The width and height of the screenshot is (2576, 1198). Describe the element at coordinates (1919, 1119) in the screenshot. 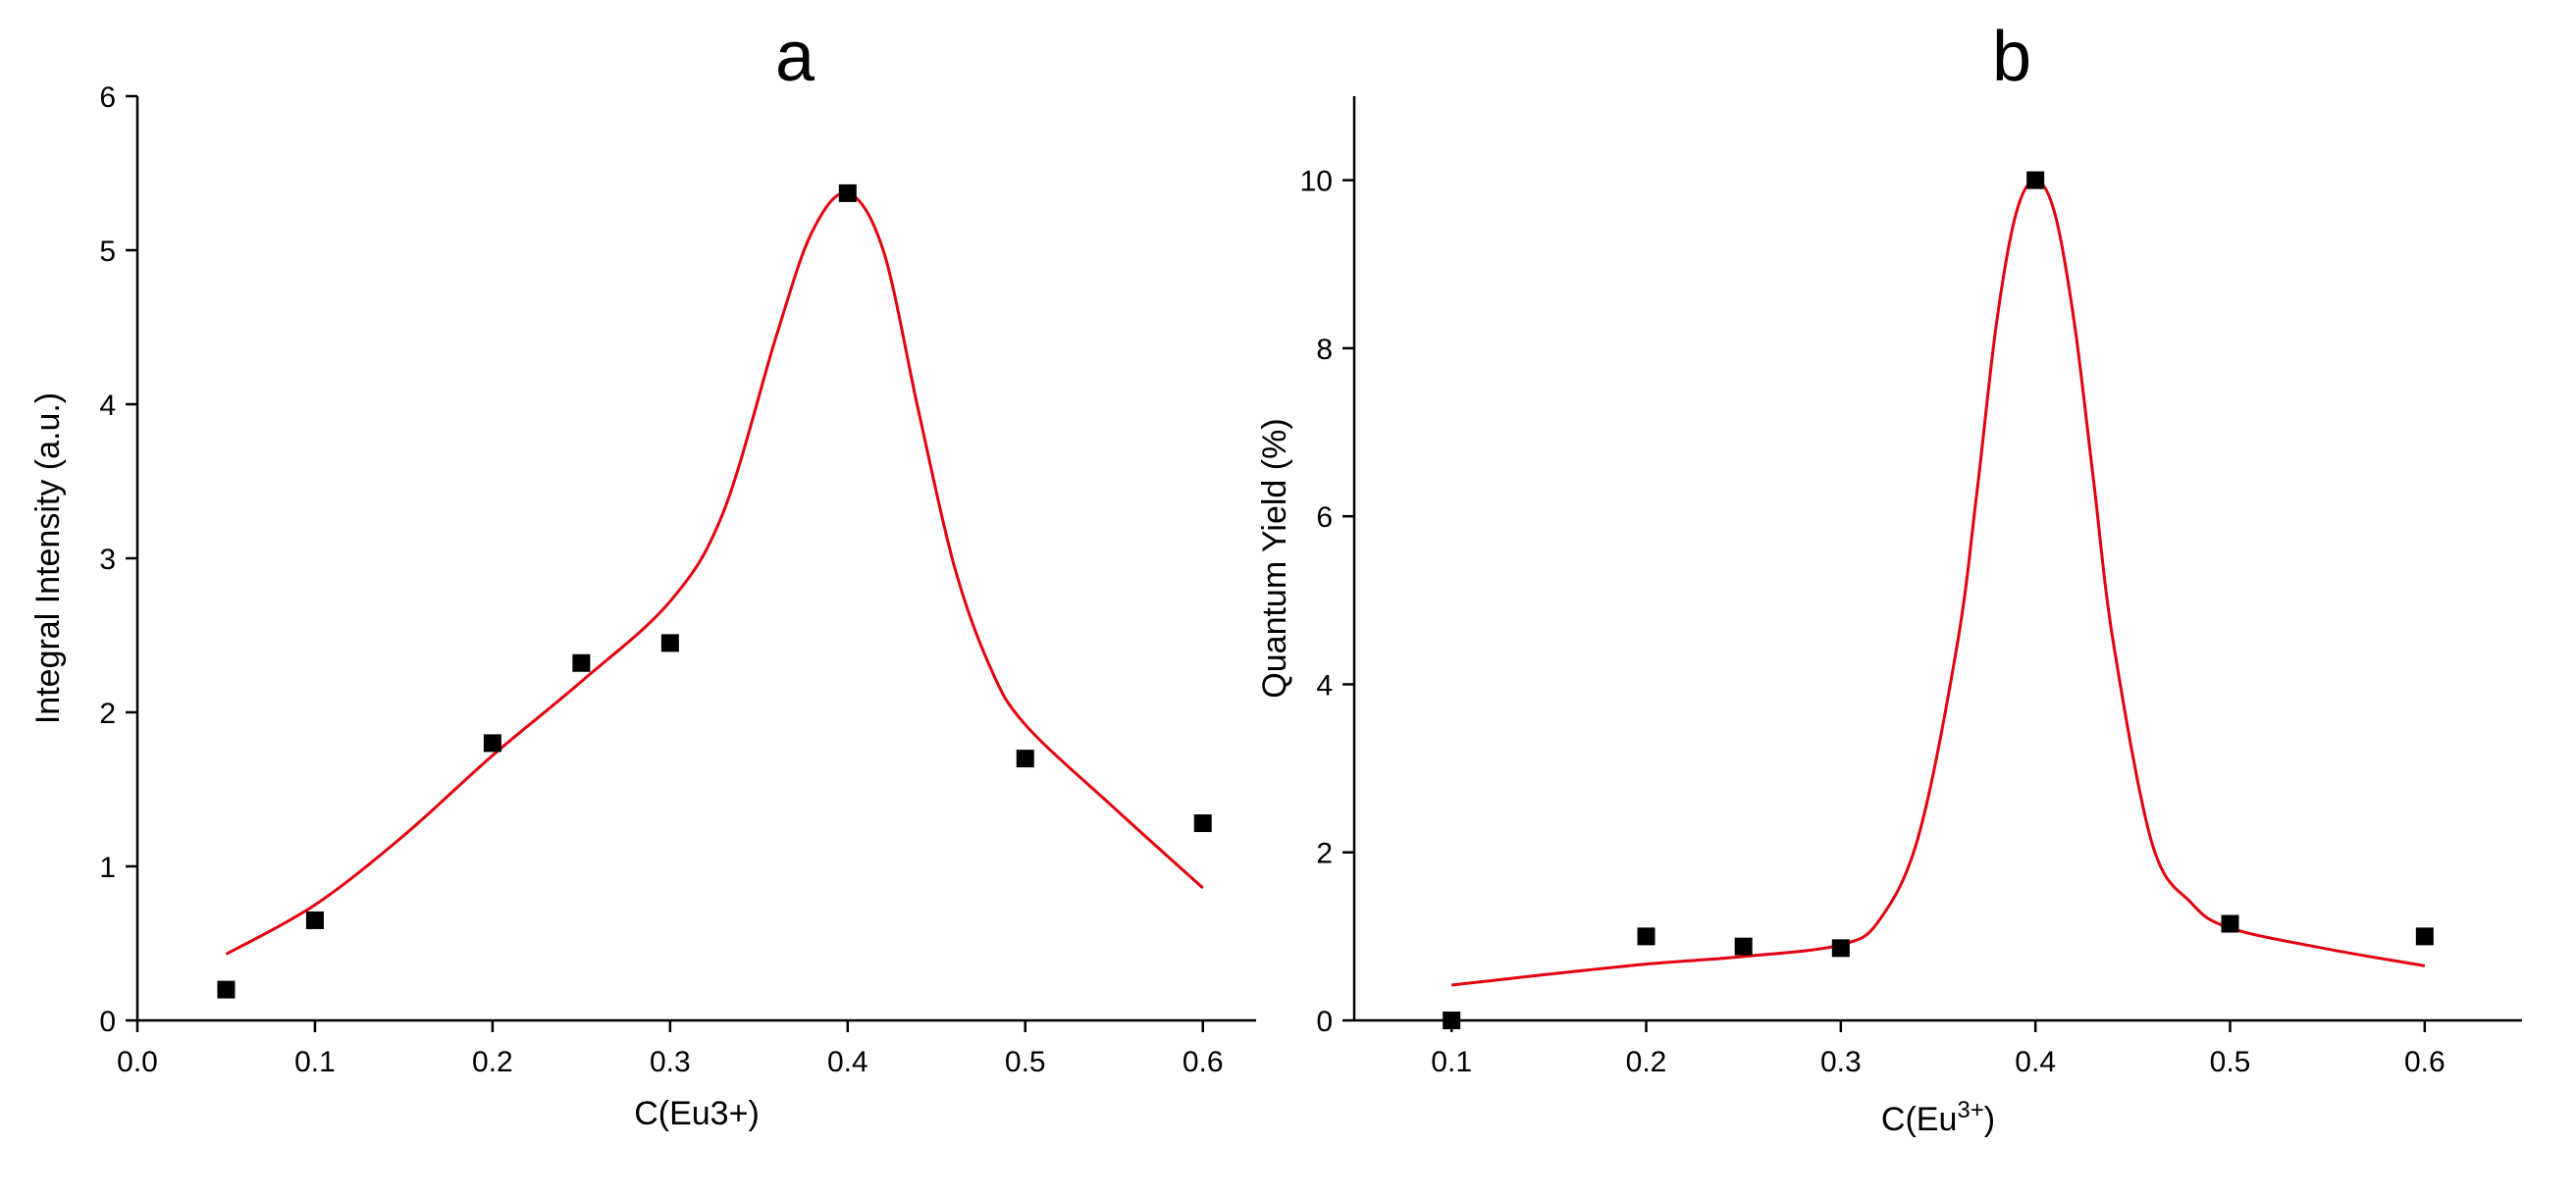

I see `x-axis-title-base: C(Eu` at that location.